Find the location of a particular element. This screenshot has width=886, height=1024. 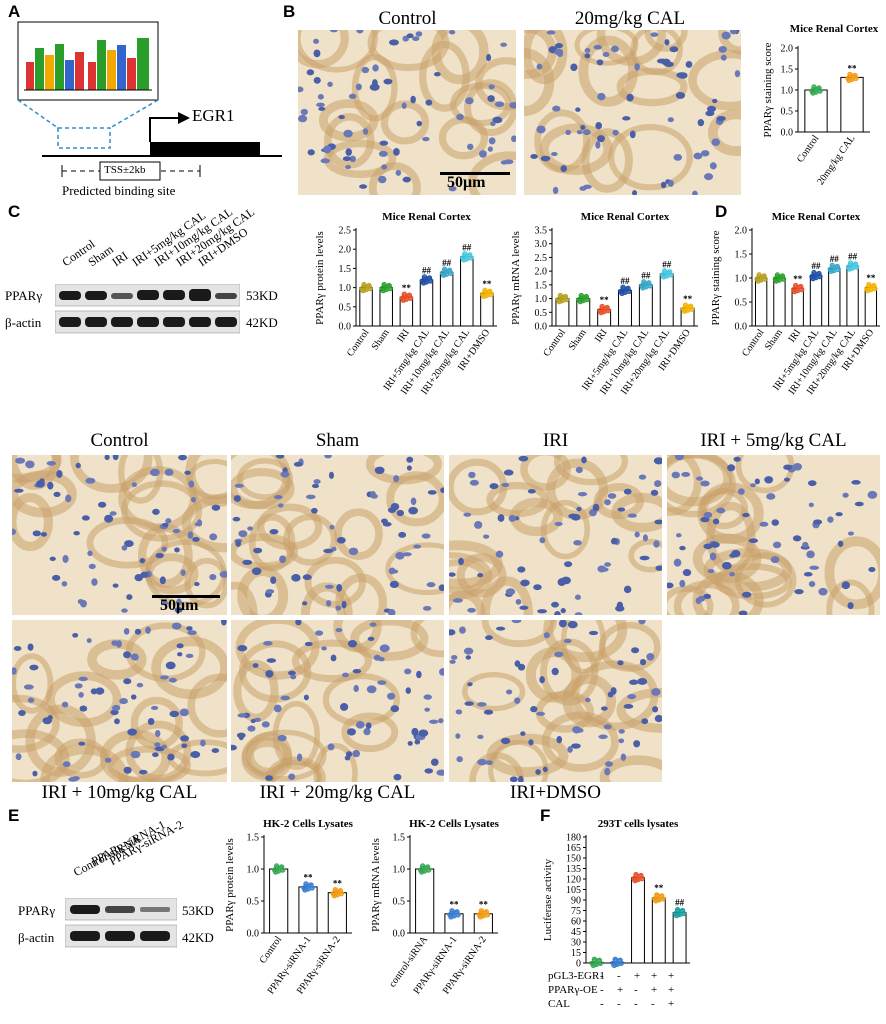

x-tick-label: IRI is located at coordinates (403, 335).